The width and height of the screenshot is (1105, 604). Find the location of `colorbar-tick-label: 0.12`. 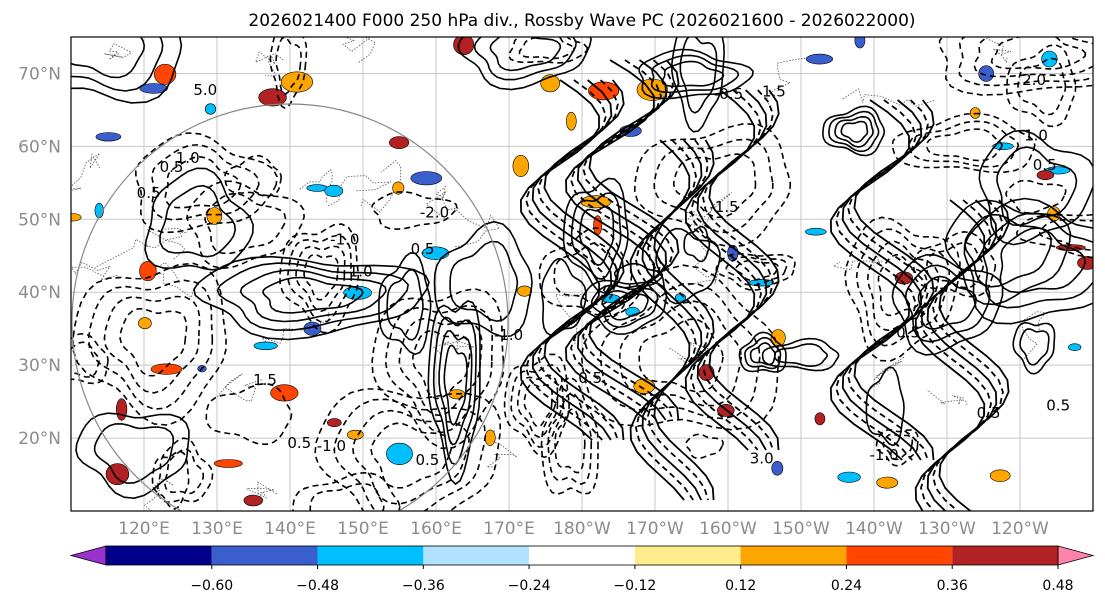

colorbar-tick-label: 0.12 is located at coordinates (740, 586).